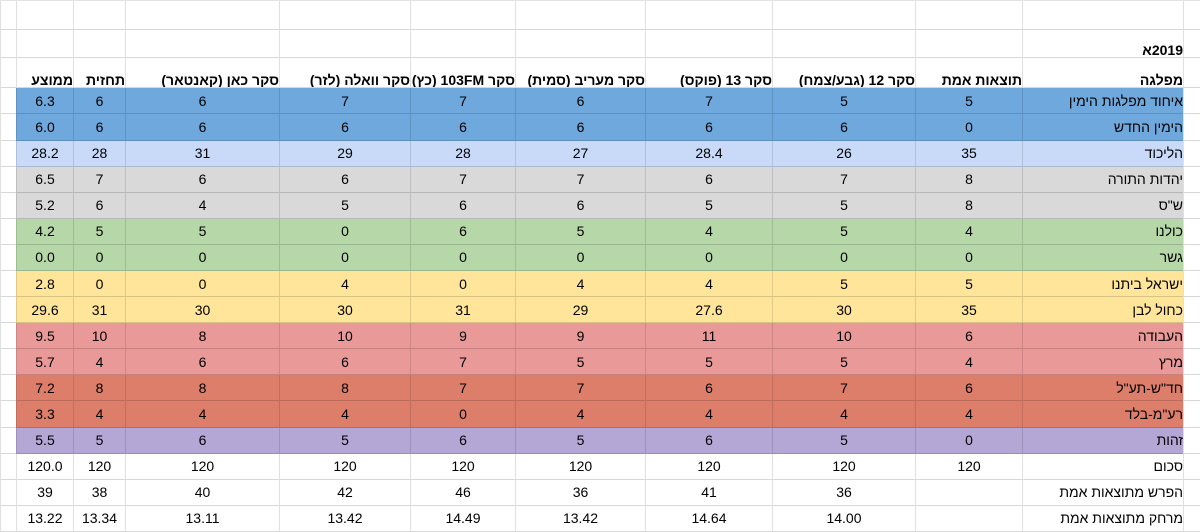 Image resolution: width=1200 pixels, height=532 pixels. I want to click on cell-kan: 40, so click(202, 492).